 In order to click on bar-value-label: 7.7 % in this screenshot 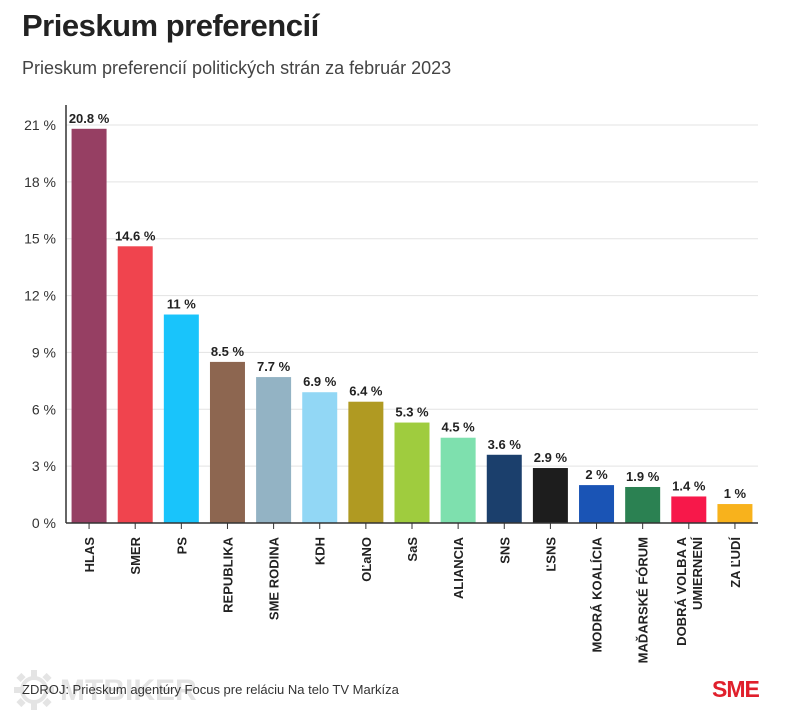, I will do `click(274, 366)`.